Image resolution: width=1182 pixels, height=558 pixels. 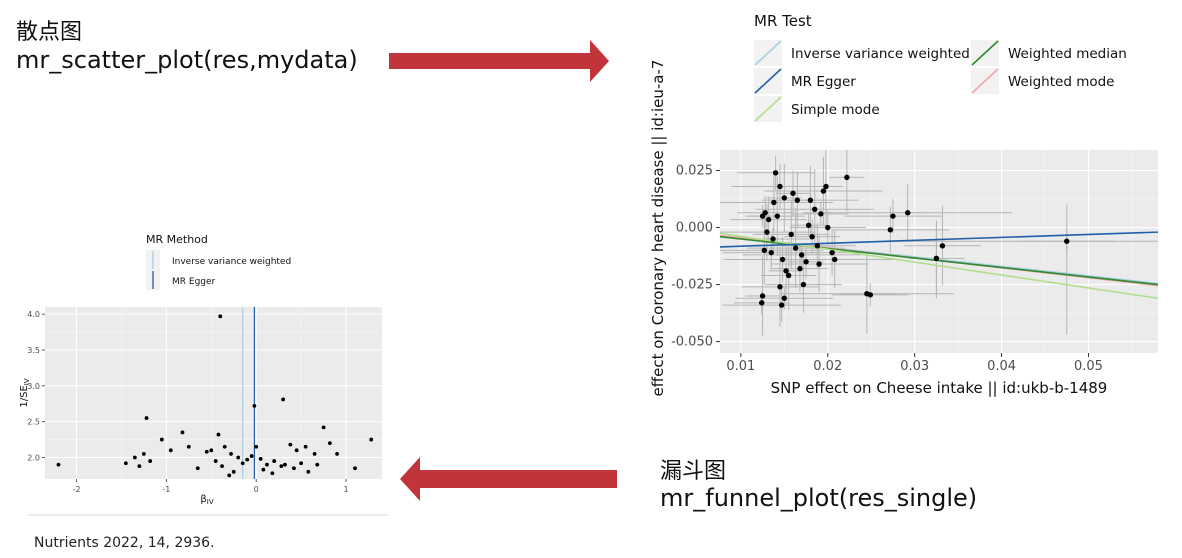 I want to click on funnel-panel-background, so click(x=213, y=393).